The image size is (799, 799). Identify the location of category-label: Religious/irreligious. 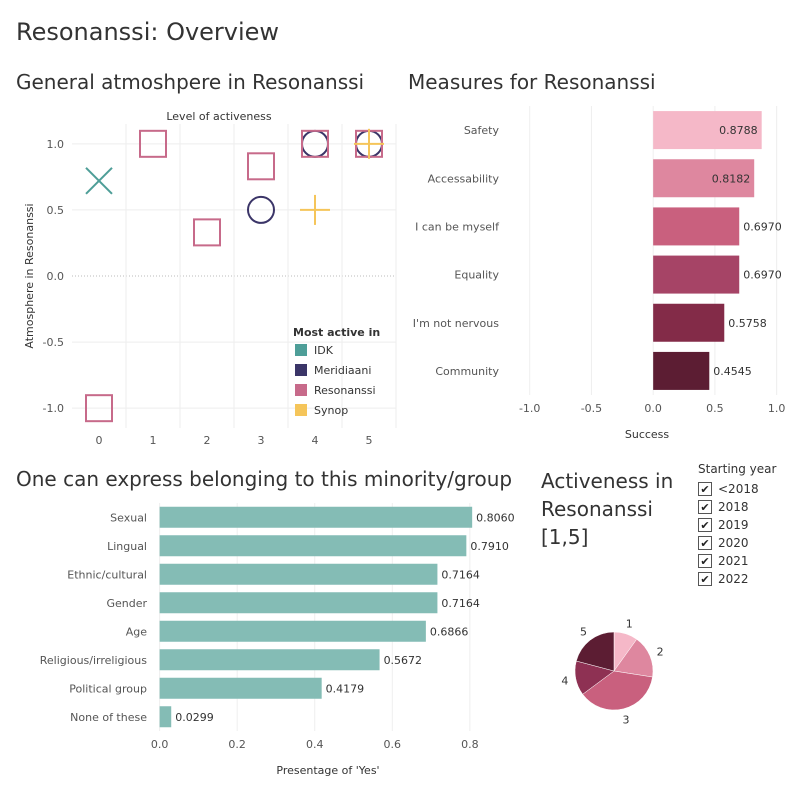
(93, 660).